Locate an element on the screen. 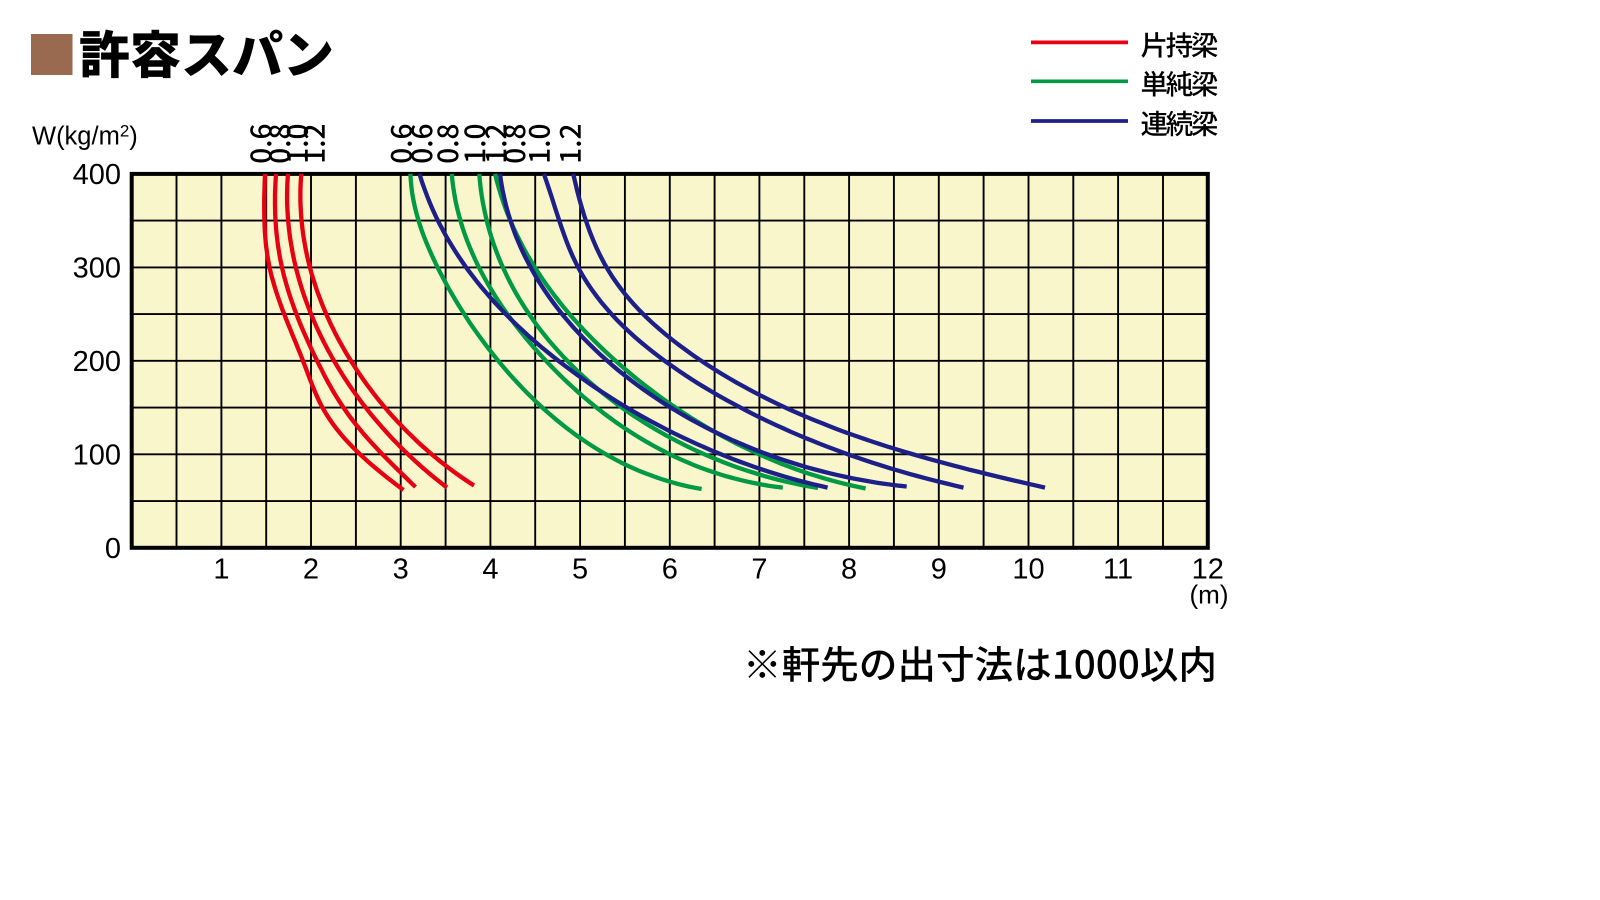 This screenshot has width=1600, height=900. svg-text: 7 is located at coordinates (759, 569).